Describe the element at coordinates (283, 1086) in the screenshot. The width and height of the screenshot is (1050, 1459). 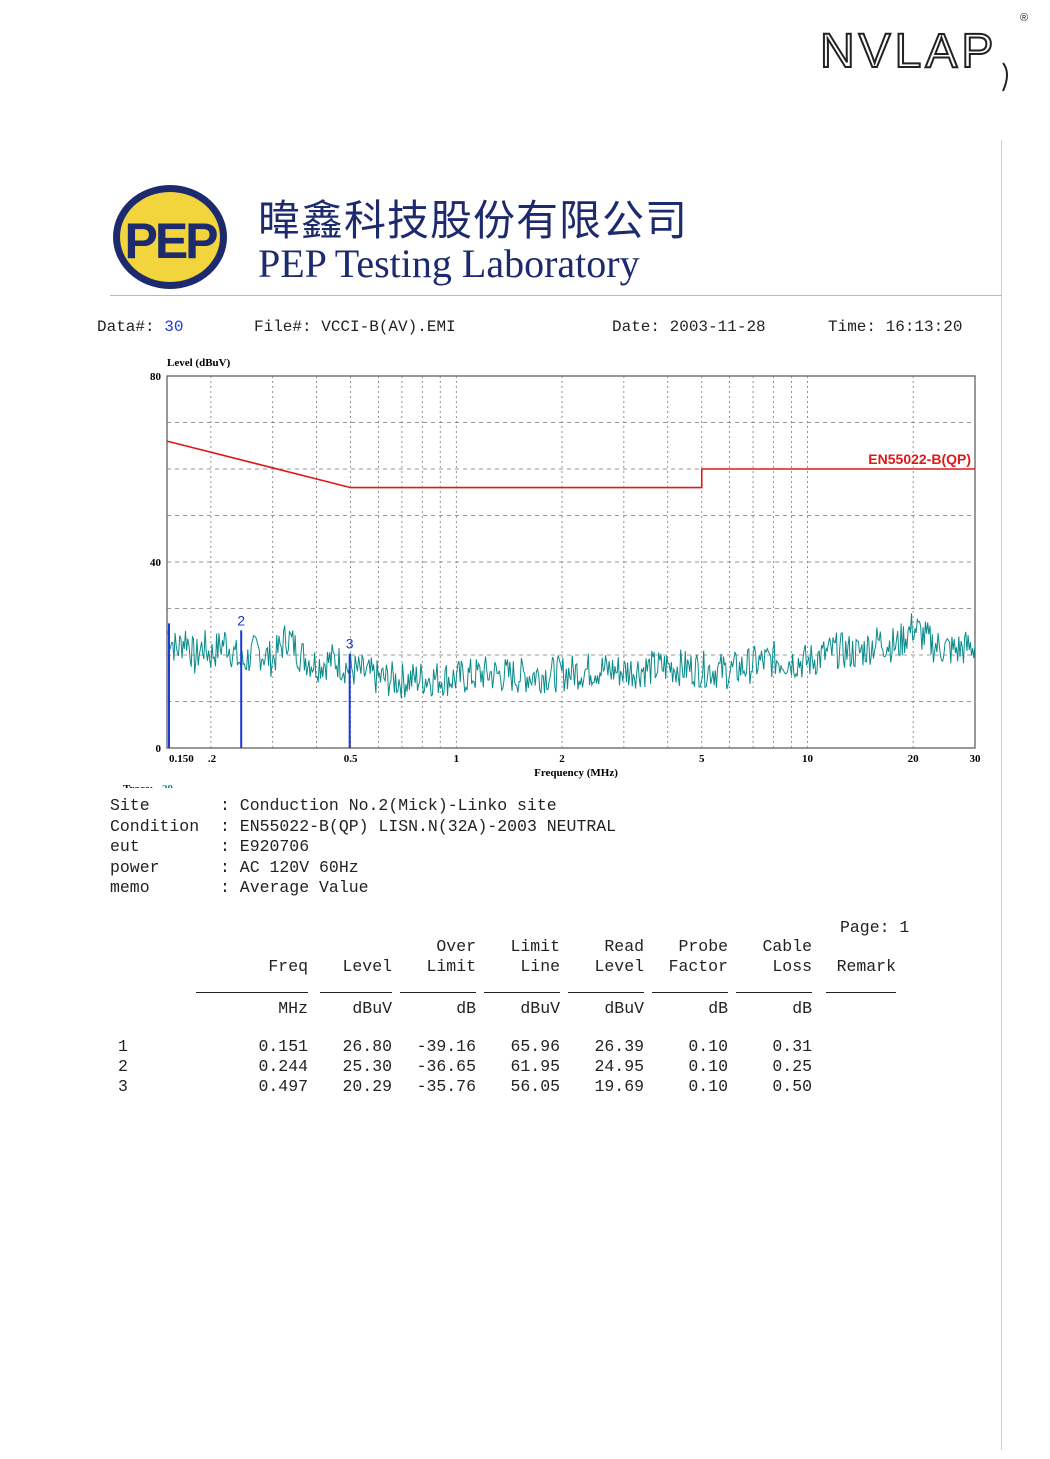
I see `table-row-cell: 0.497` at that location.